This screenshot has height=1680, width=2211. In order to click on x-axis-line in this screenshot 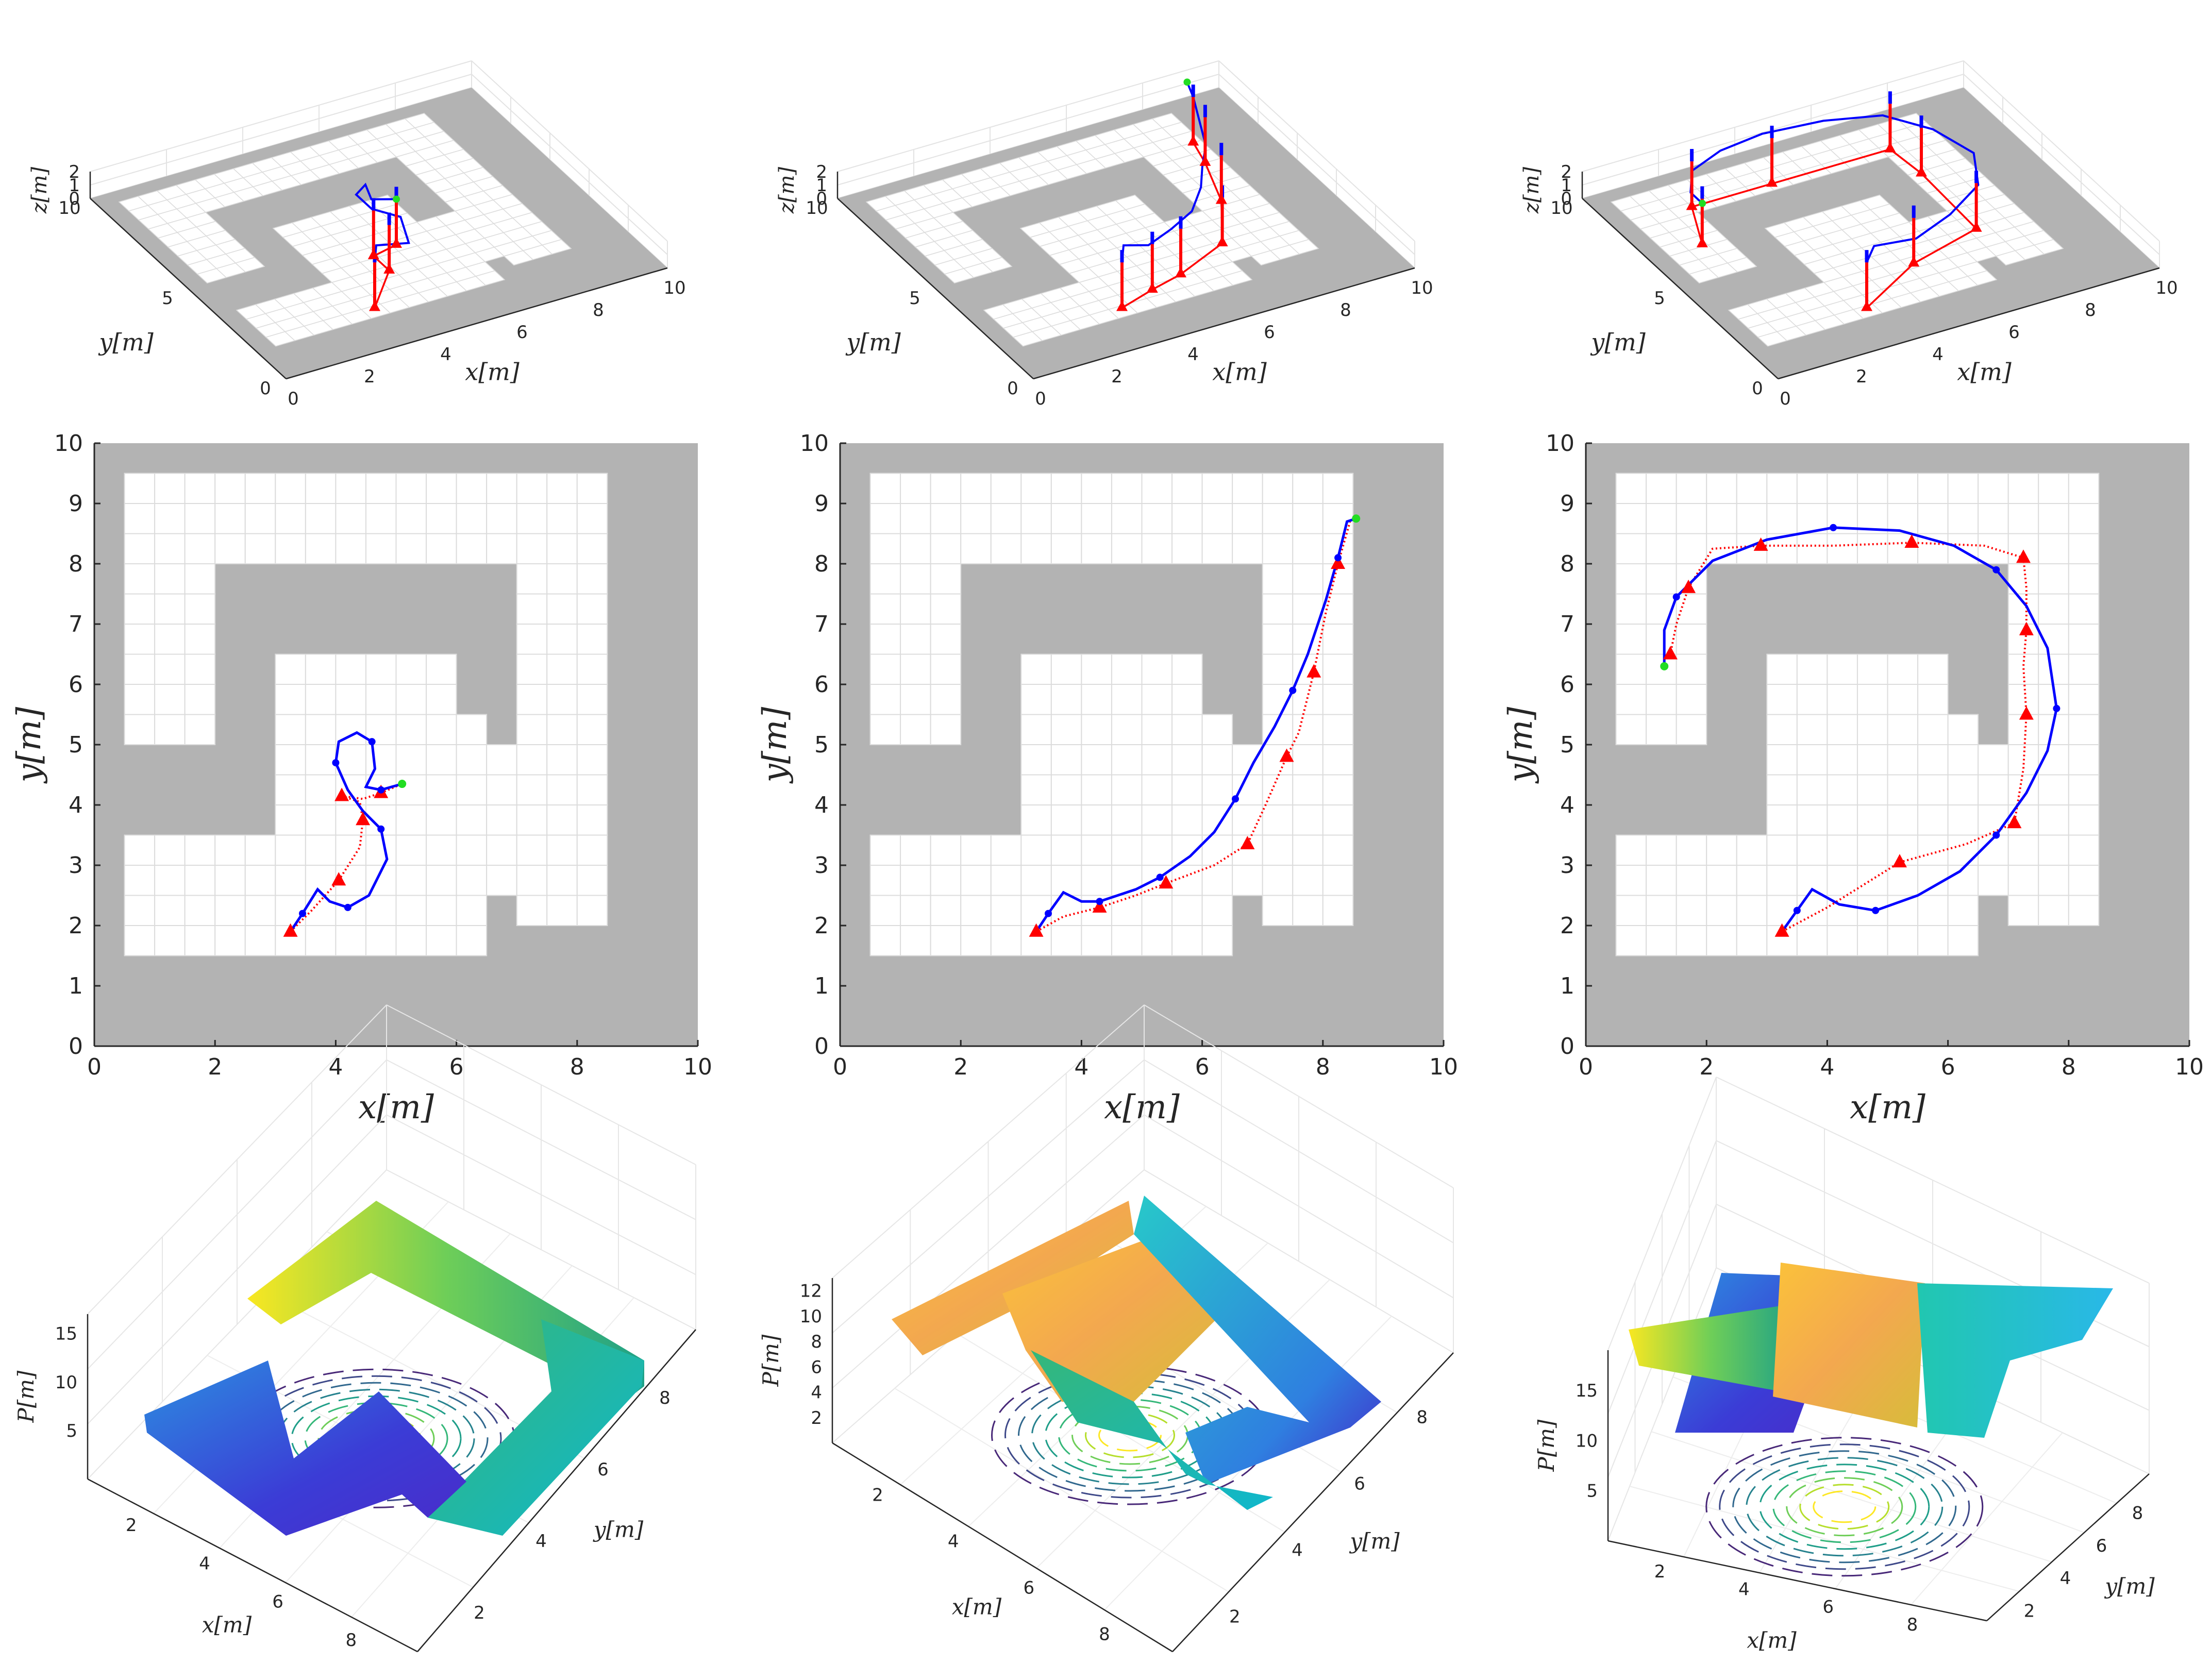, I will do `click(1969, 323)`.